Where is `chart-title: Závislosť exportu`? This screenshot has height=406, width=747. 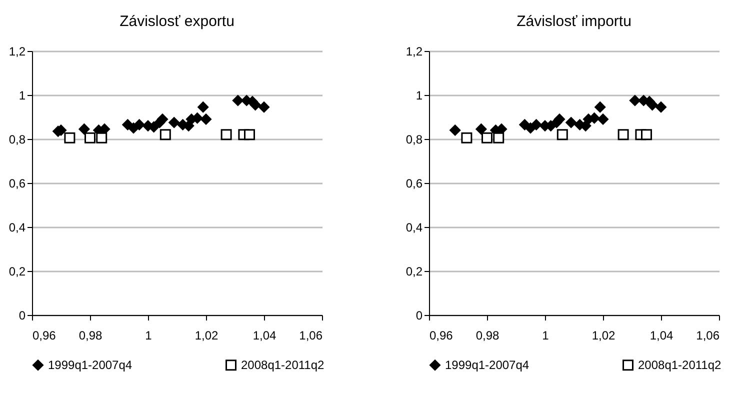 chart-title: Závislosť exportu is located at coordinates (177, 21).